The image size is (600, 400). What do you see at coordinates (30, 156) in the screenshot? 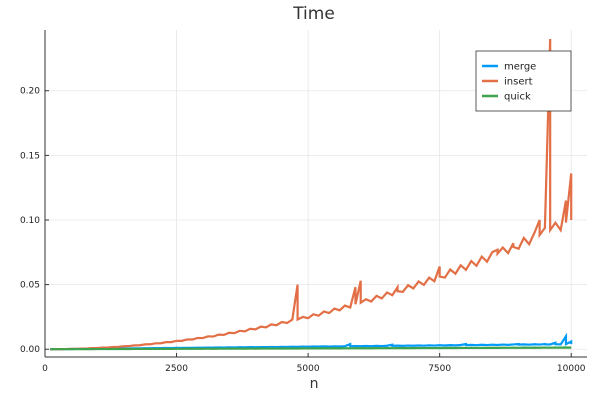
I see `y-tick-label: 0.15` at bounding box center [30, 156].